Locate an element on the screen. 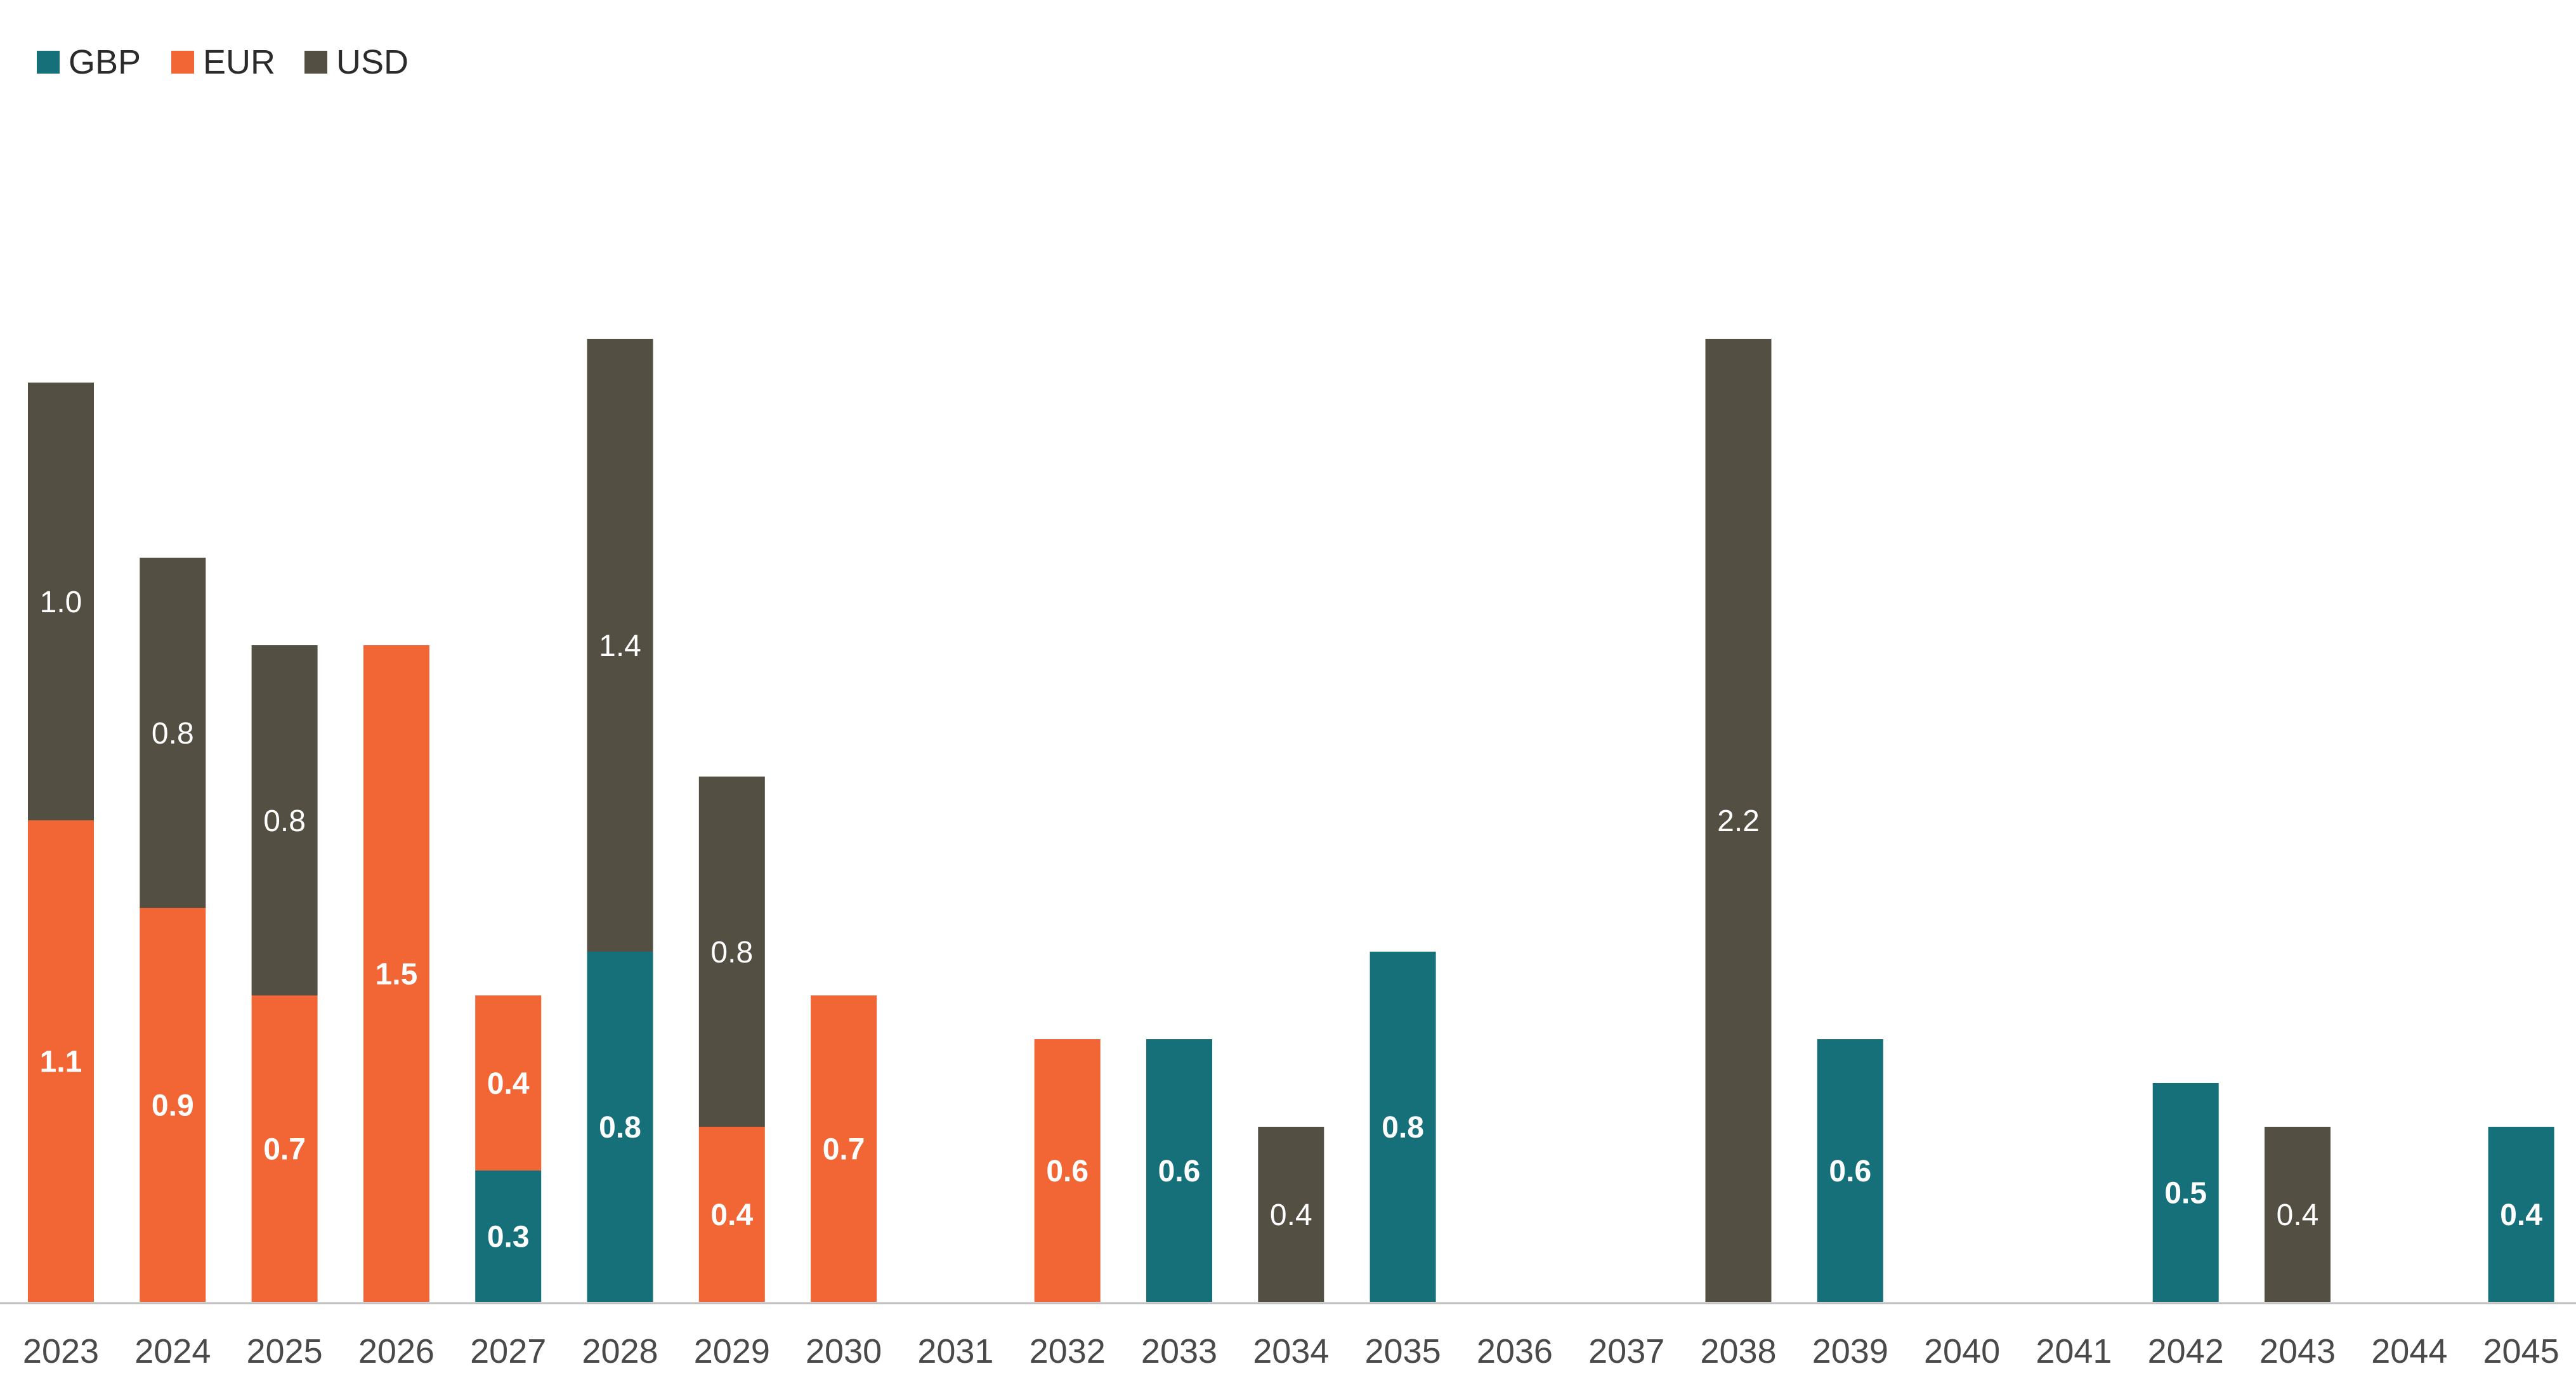 The width and height of the screenshot is (2576, 1378). x-tick-label-2029: 2029 is located at coordinates (732, 1351).